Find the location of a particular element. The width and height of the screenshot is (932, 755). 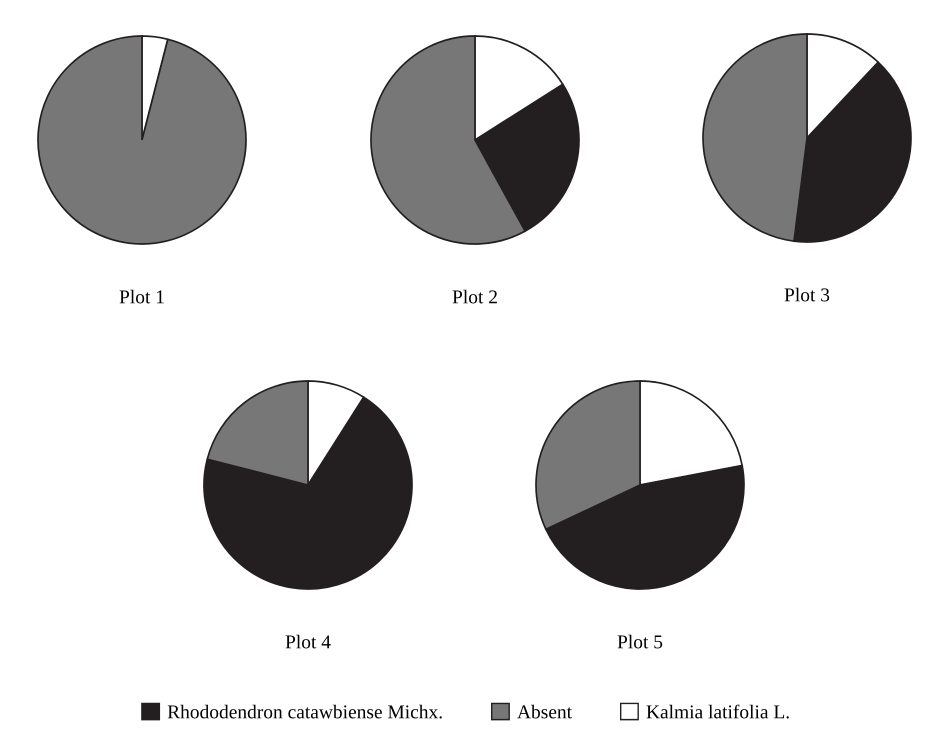

legend-label: Kalmia latifolia L. is located at coordinates (717, 711).